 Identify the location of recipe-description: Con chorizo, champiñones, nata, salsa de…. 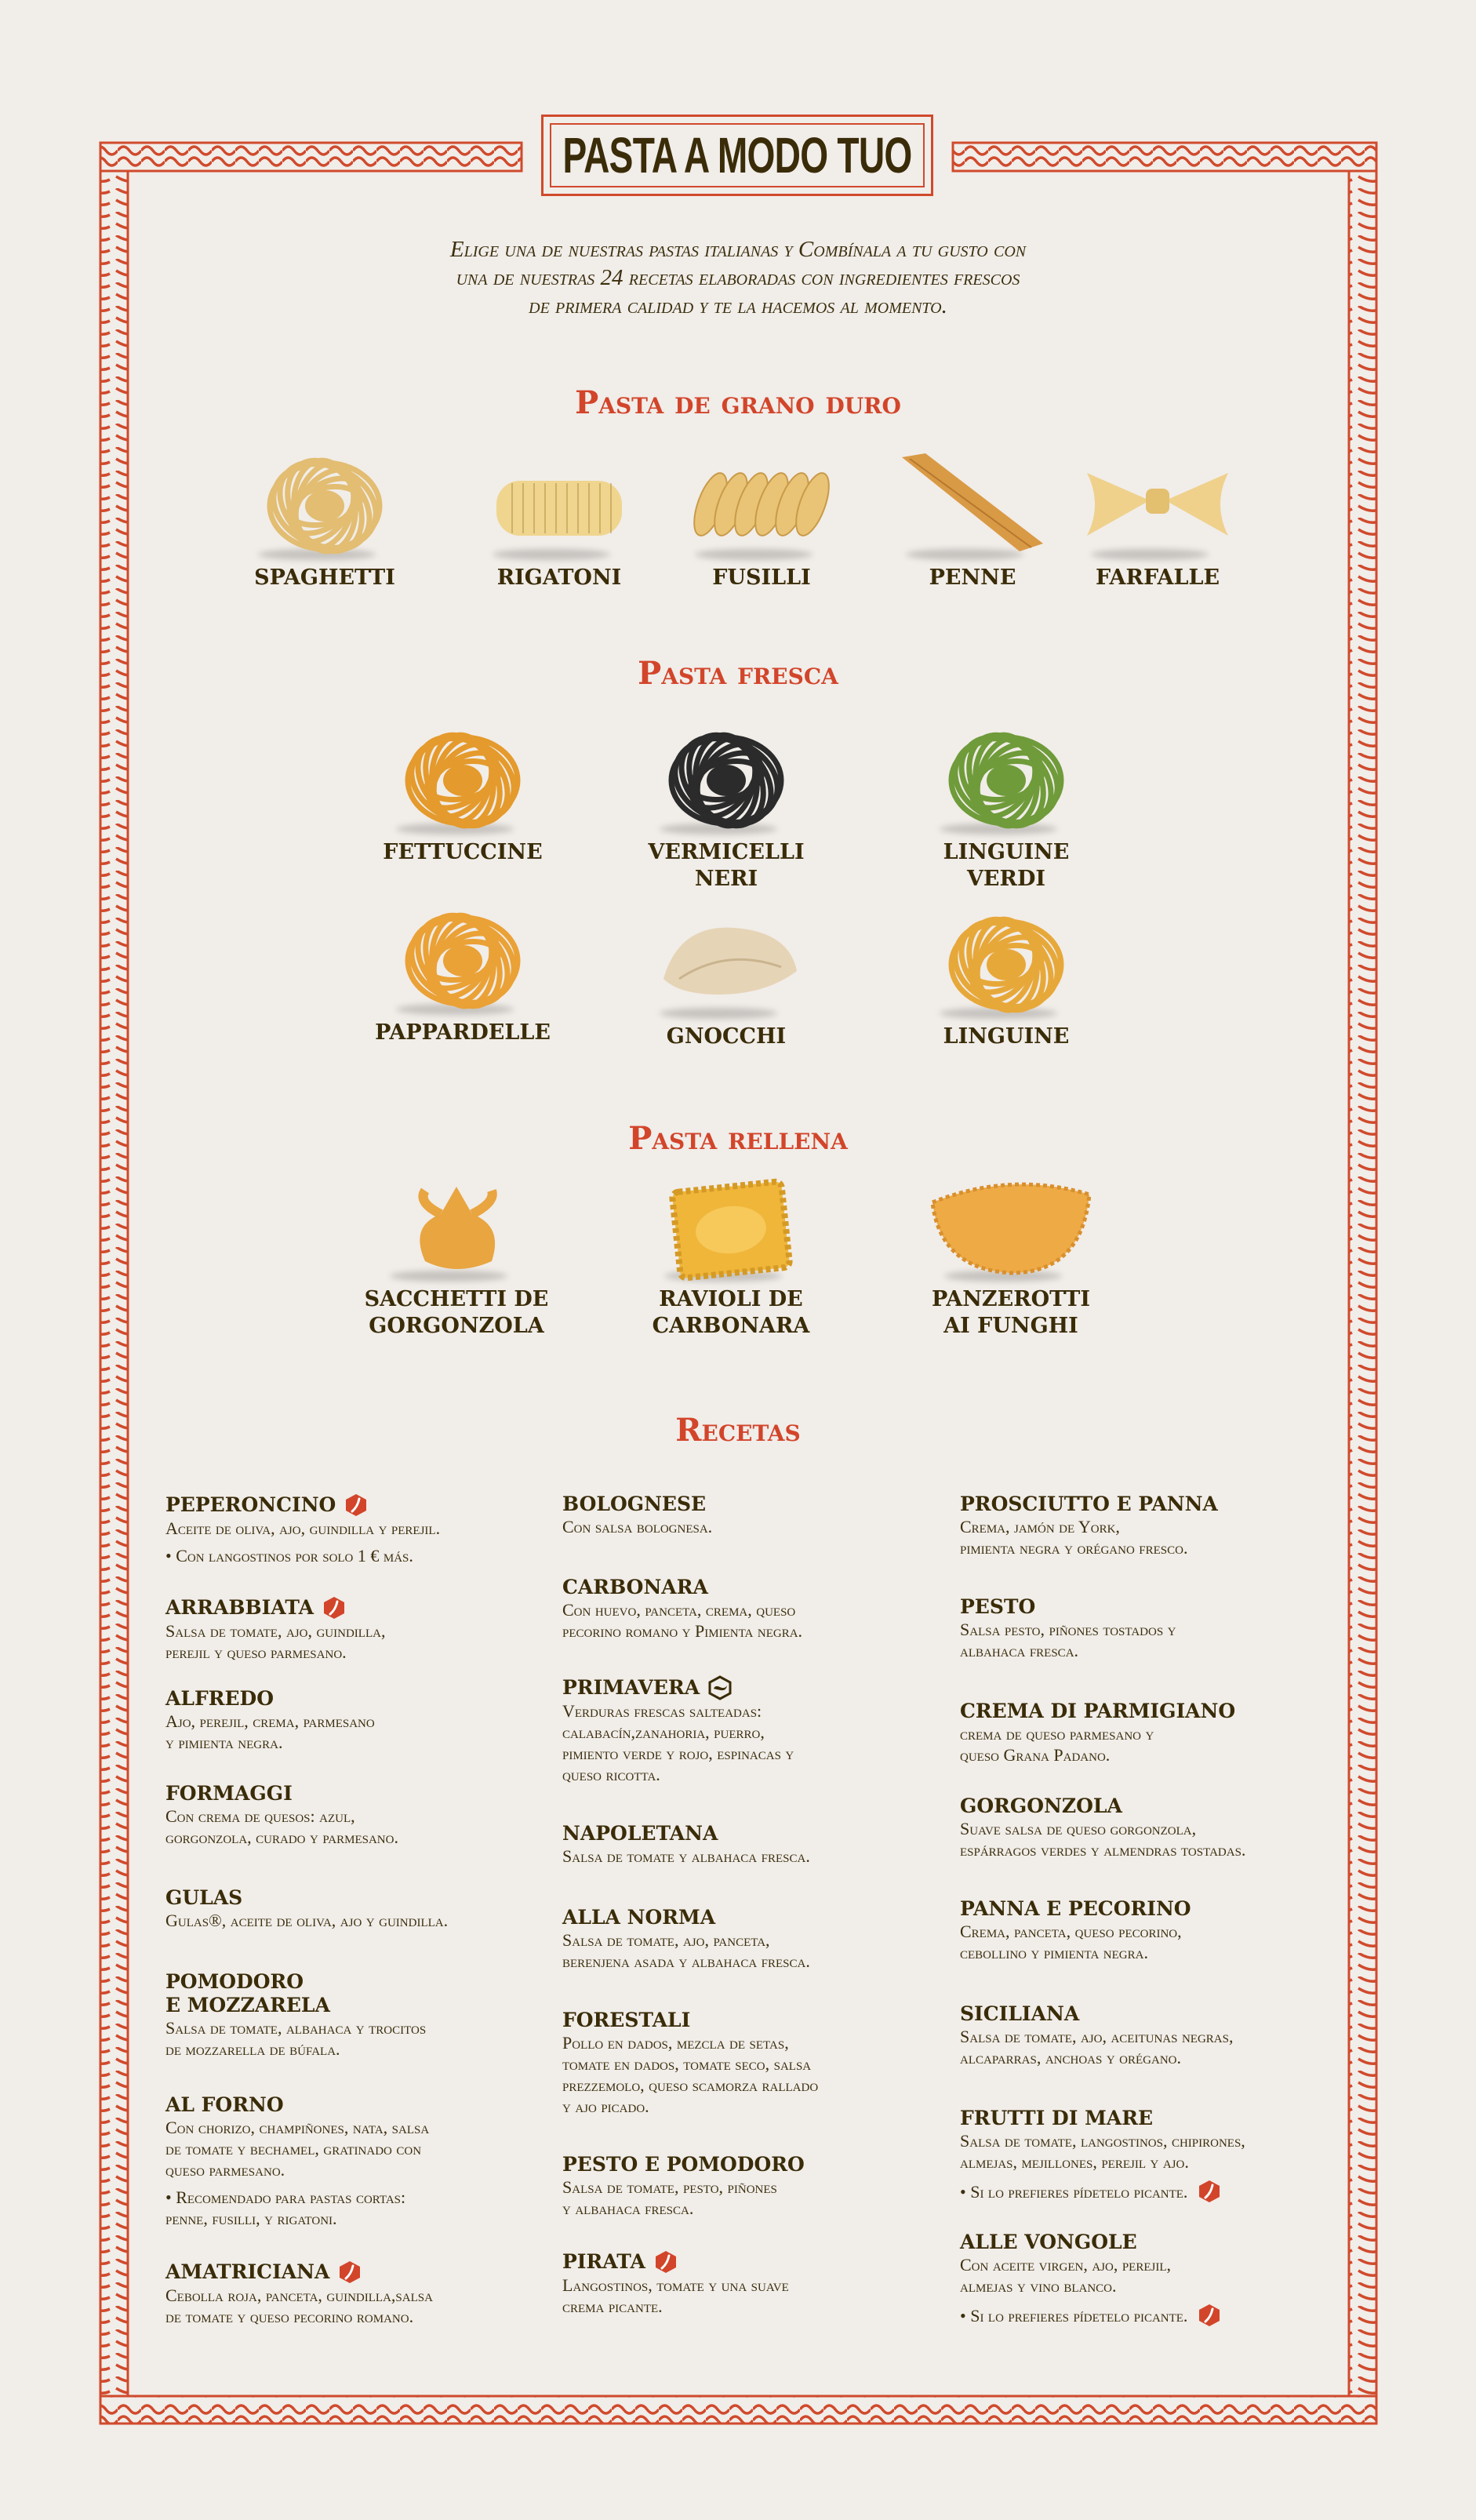
(297, 2149).